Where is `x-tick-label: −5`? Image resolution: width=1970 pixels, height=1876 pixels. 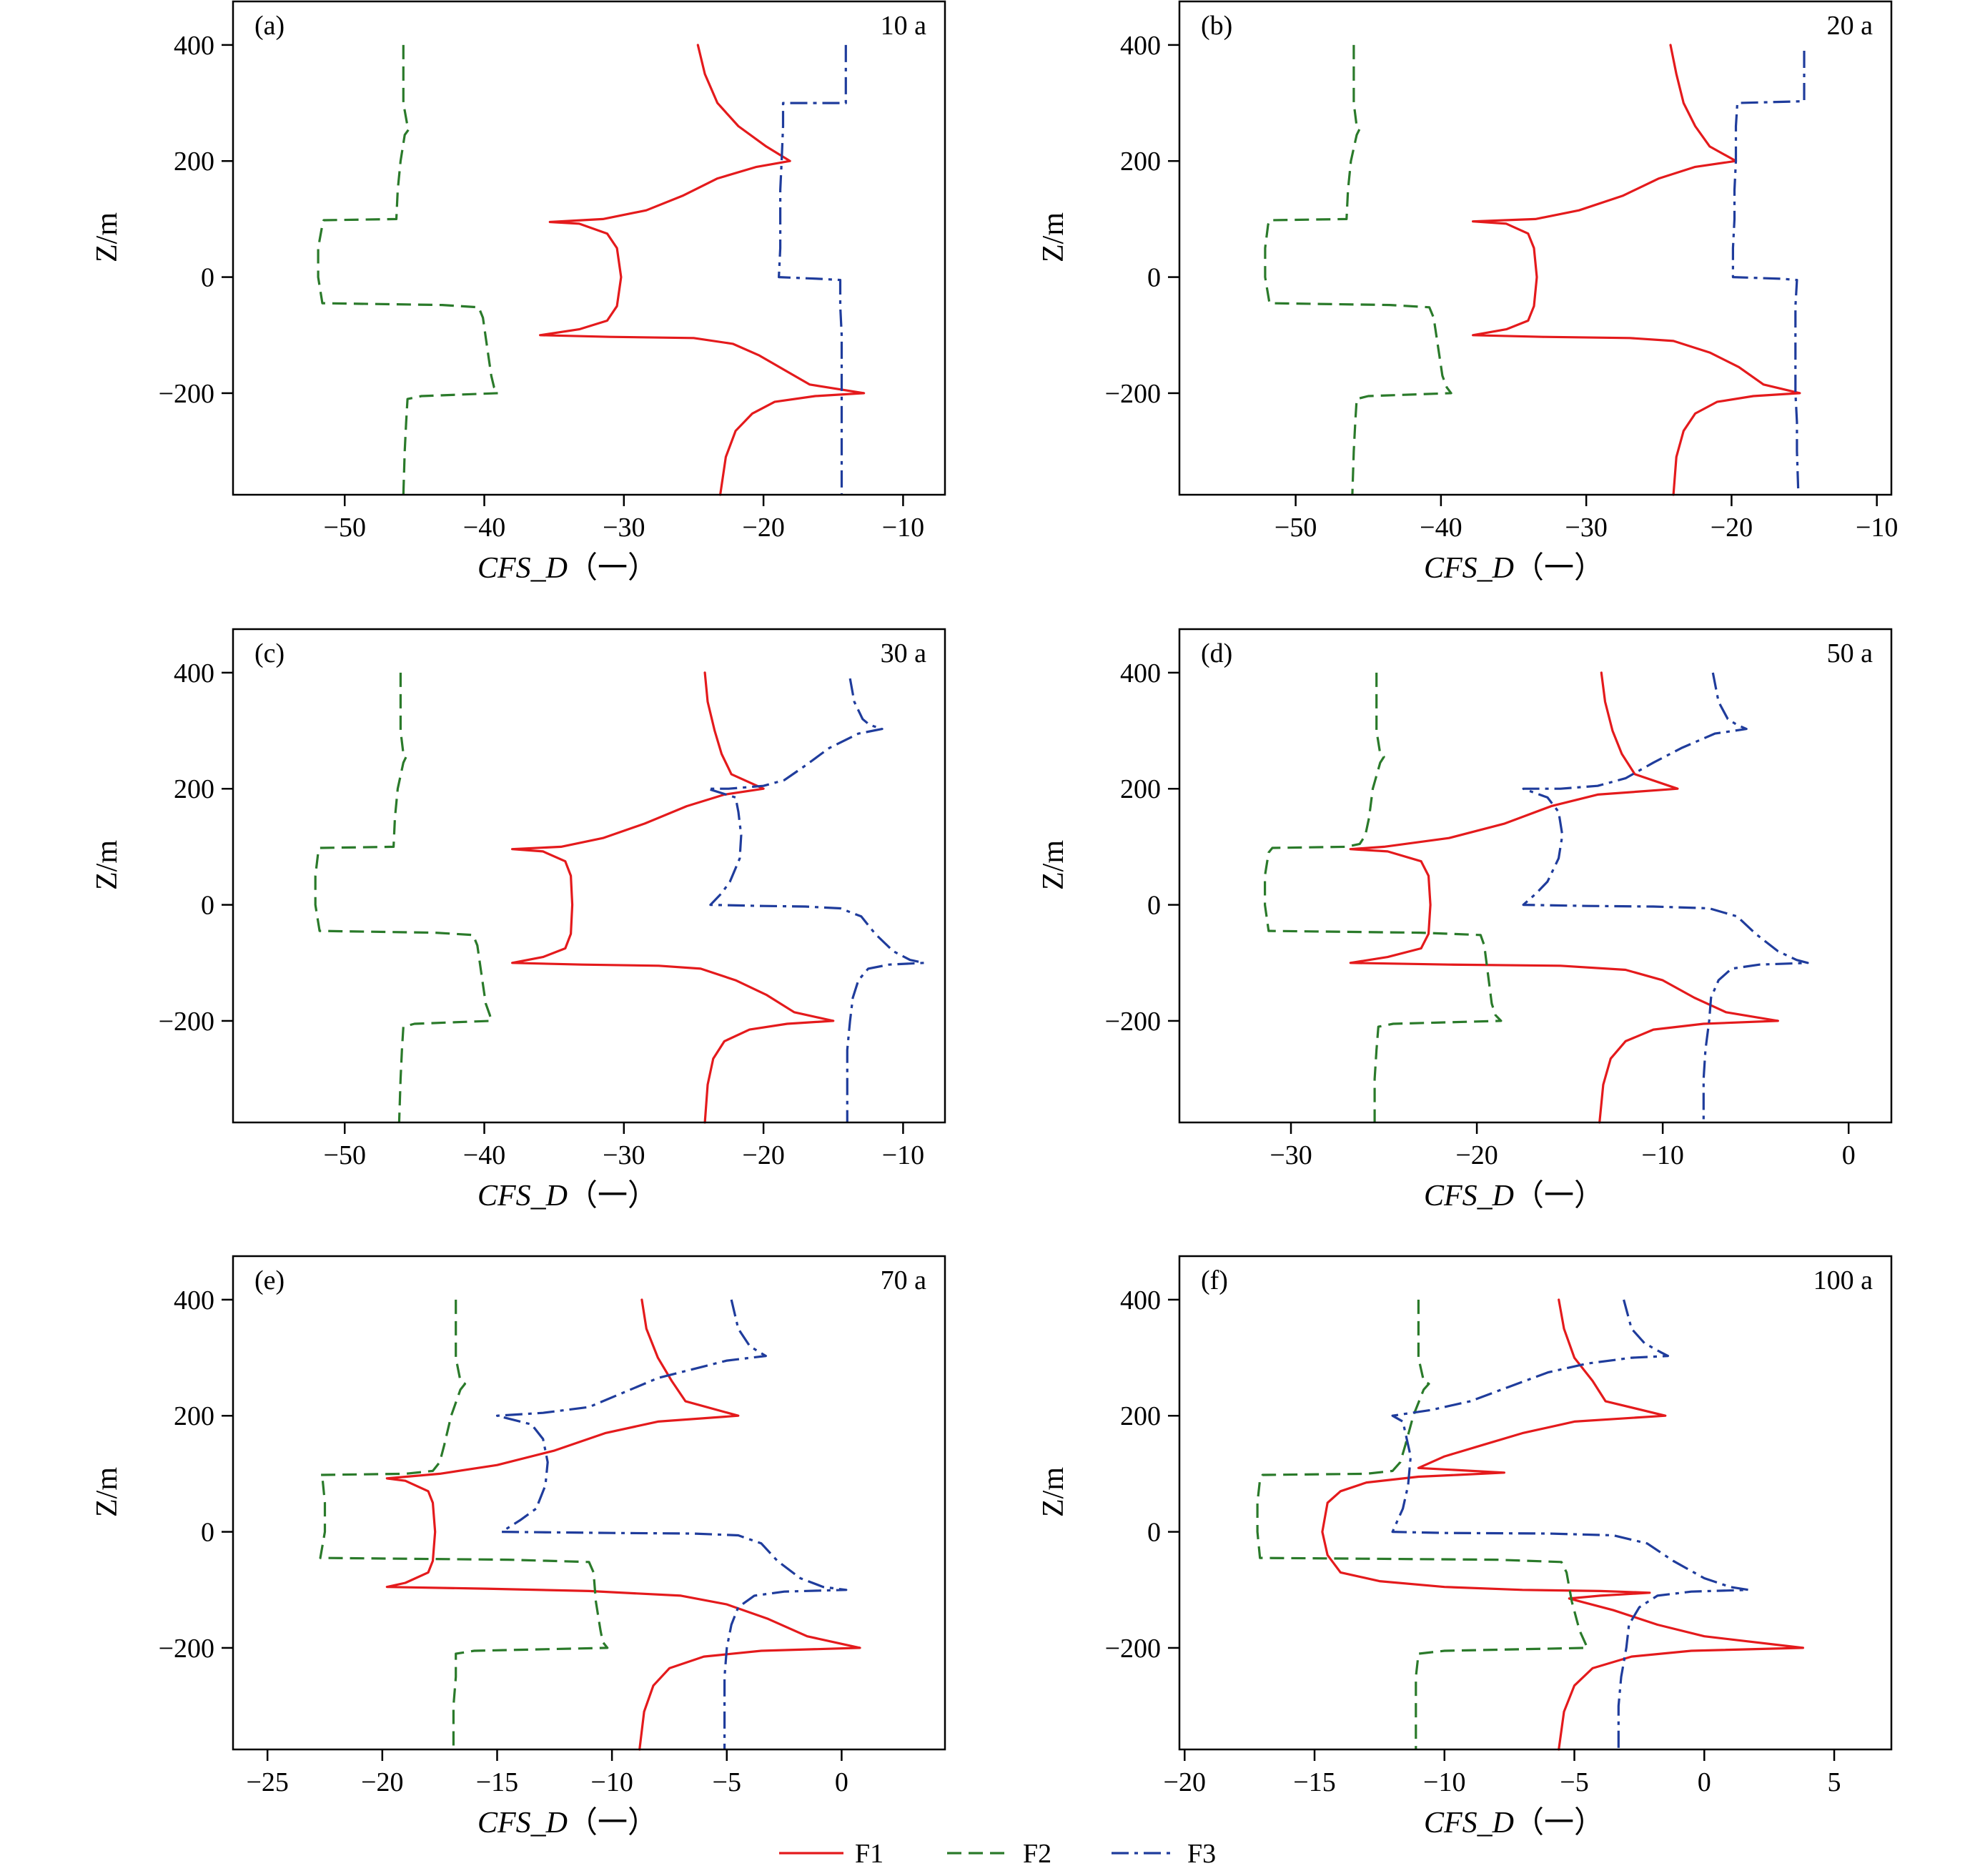
x-tick-label: −5 is located at coordinates (1574, 1782).